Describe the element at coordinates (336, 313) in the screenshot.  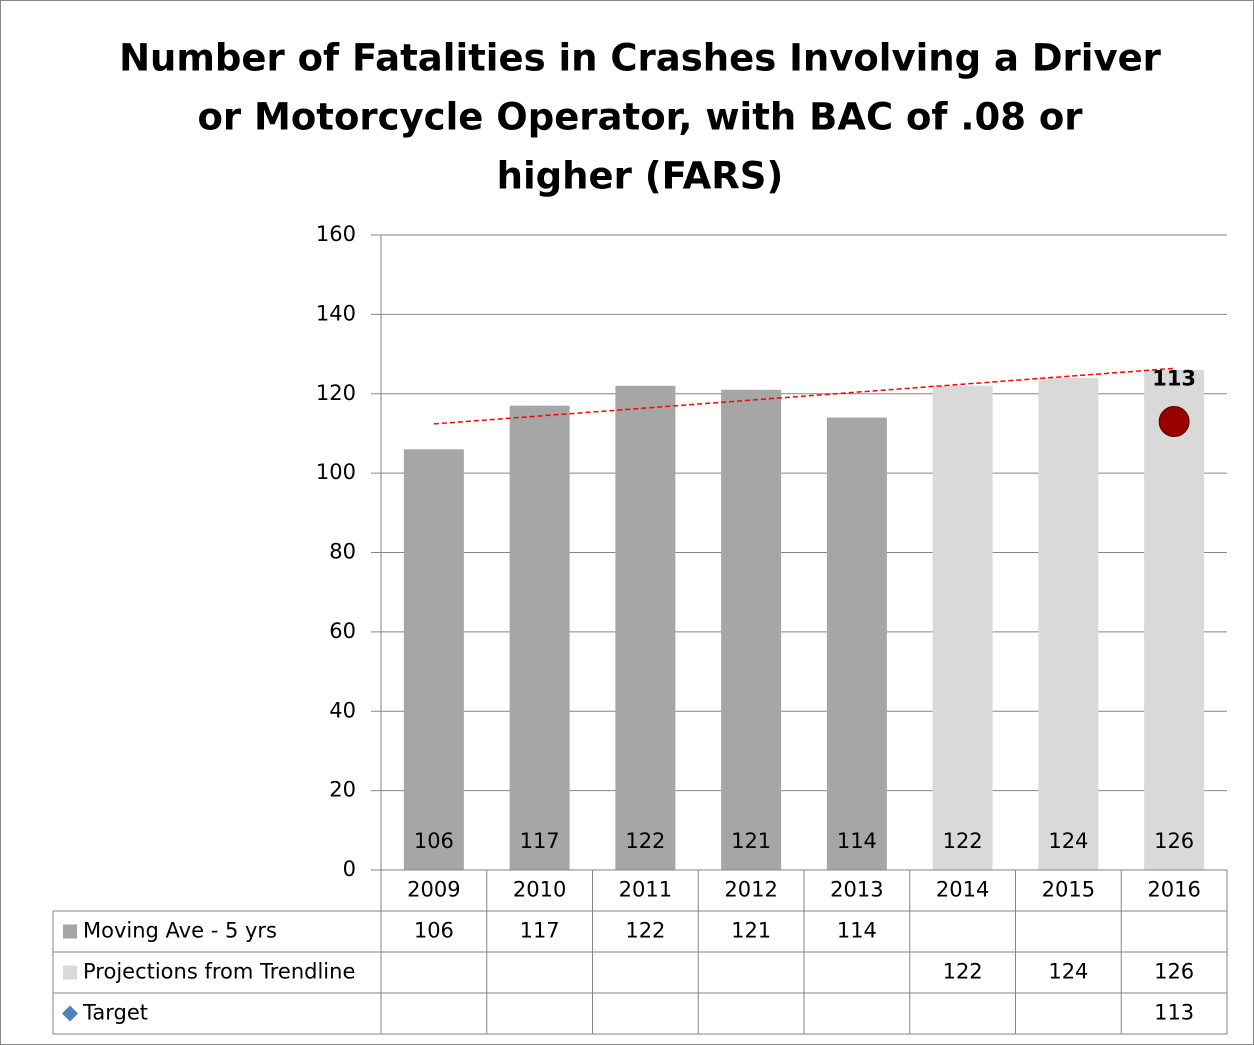
I see `y-tick-label: 140` at that location.